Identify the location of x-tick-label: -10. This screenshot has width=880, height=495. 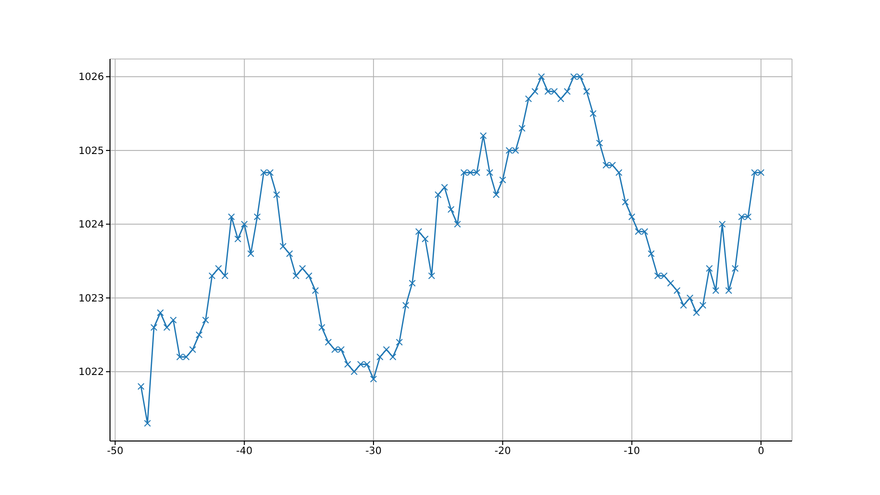
(632, 452).